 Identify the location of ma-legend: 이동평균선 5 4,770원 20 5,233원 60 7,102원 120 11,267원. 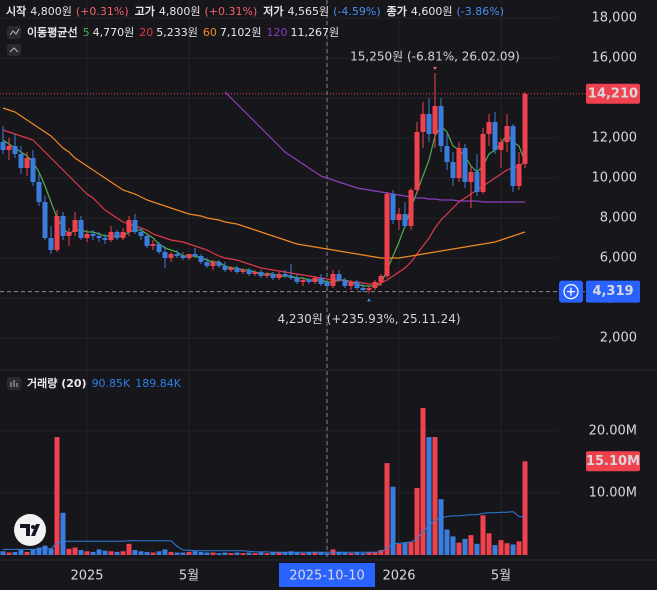
(183, 32).